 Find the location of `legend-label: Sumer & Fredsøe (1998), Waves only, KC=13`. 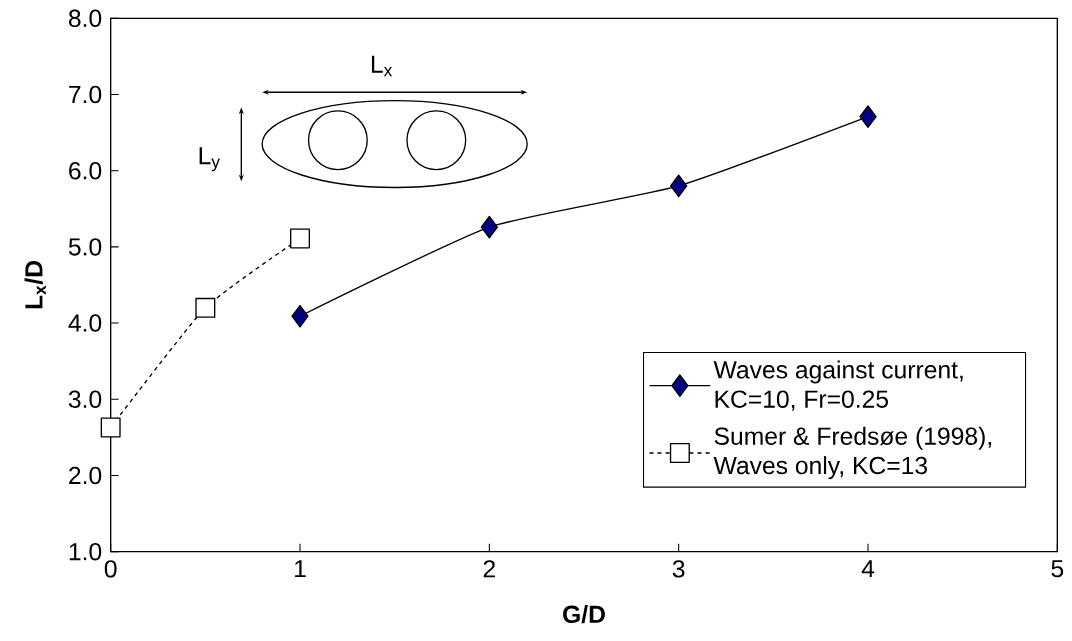

legend-label: Sumer & Fredsøe (1998), Waves only, KC=13 is located at coordinates (852, 453).